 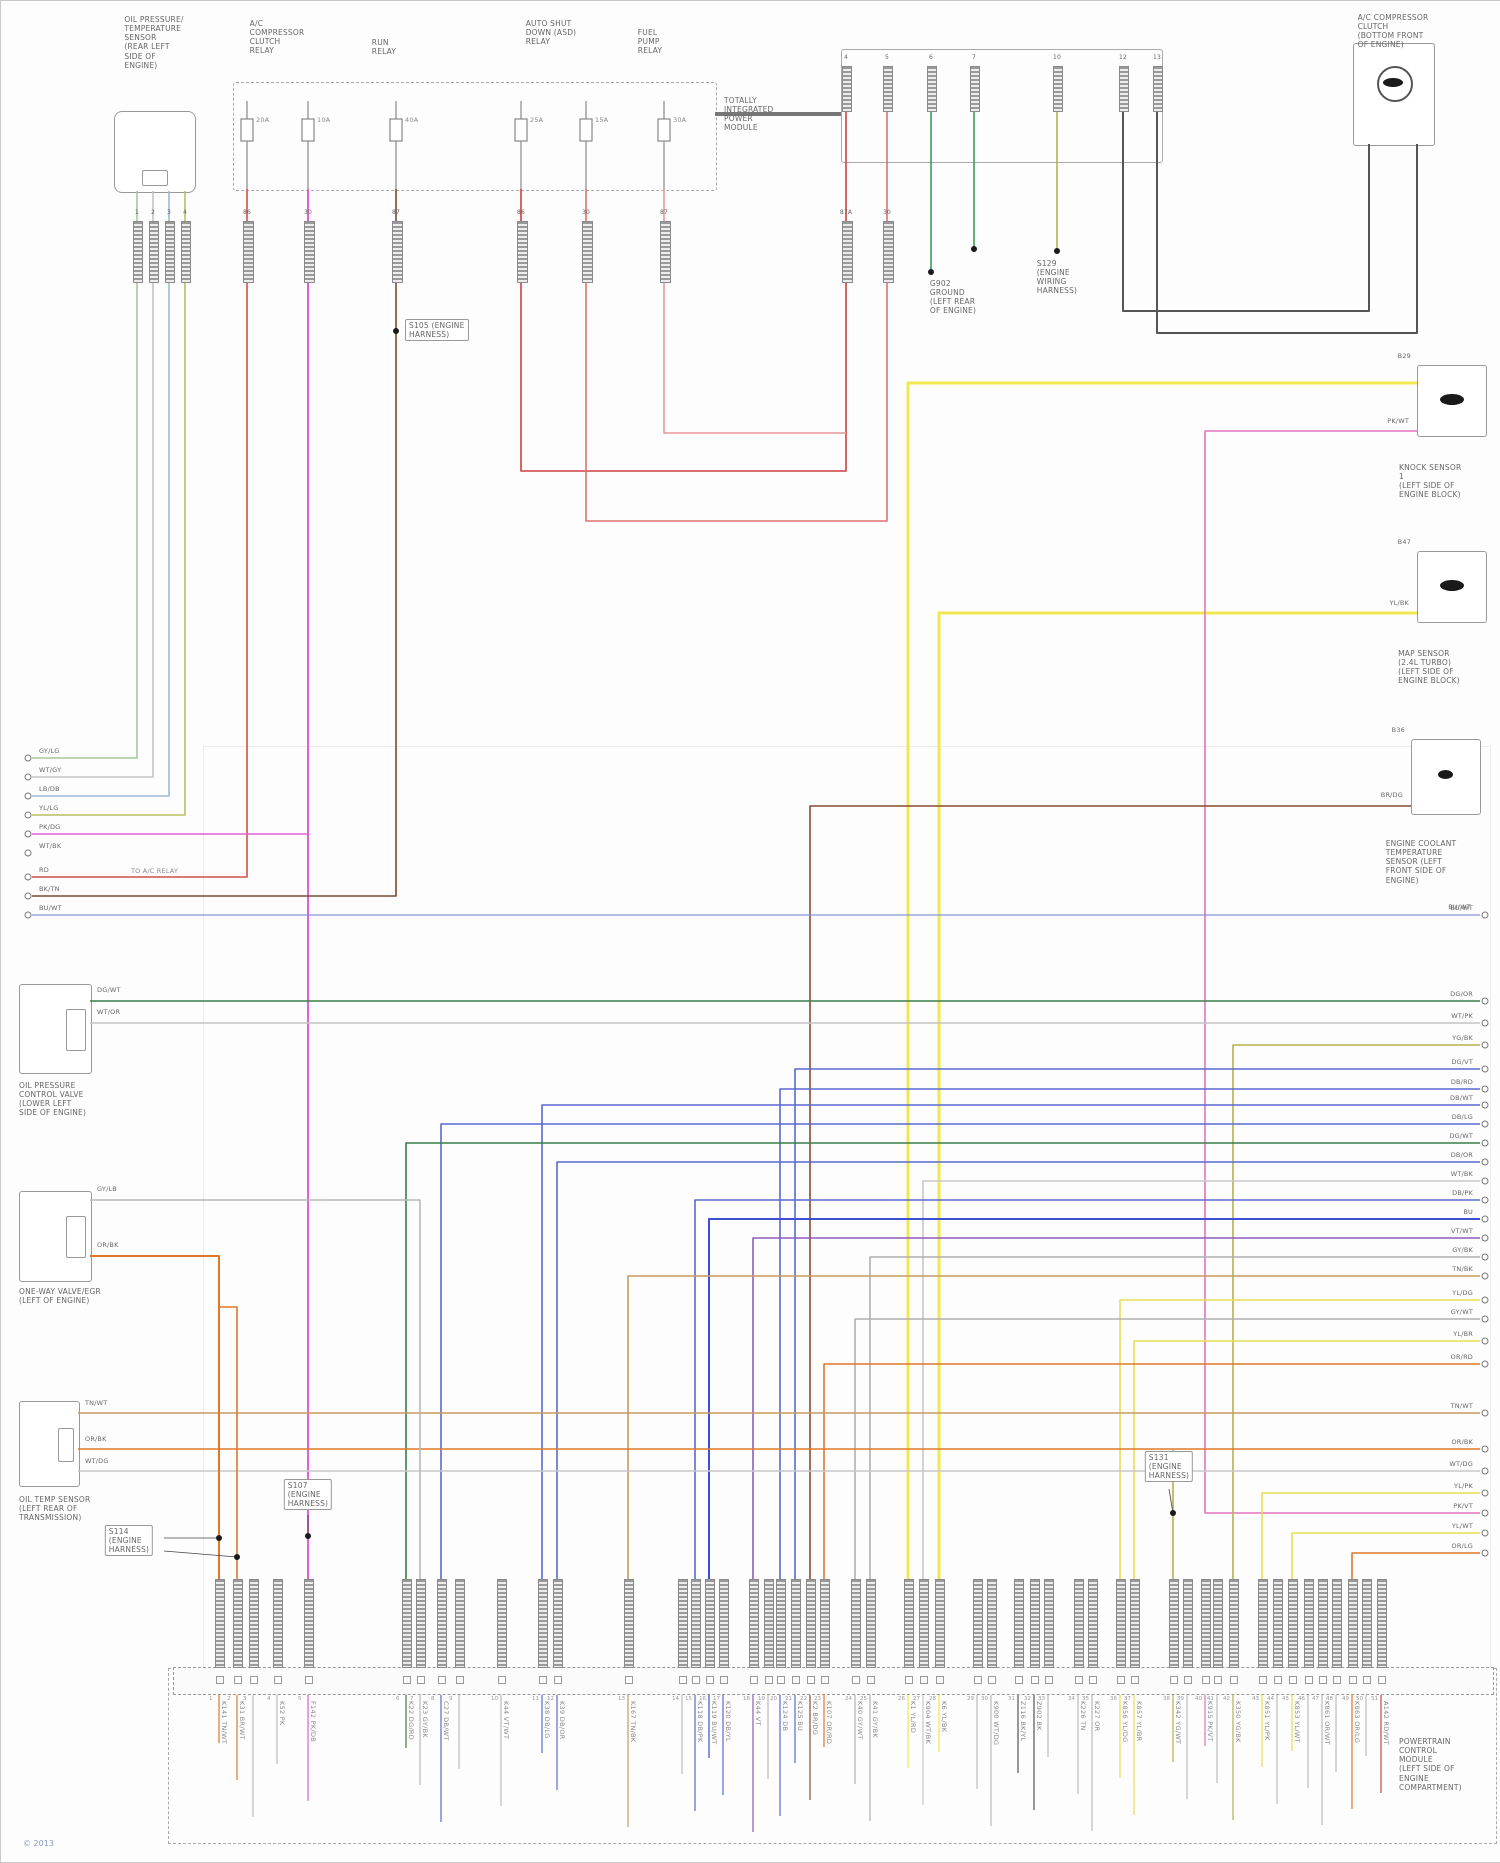 I want to click on pcm-pin-number-21: 21, so click(x=788, y=1699).